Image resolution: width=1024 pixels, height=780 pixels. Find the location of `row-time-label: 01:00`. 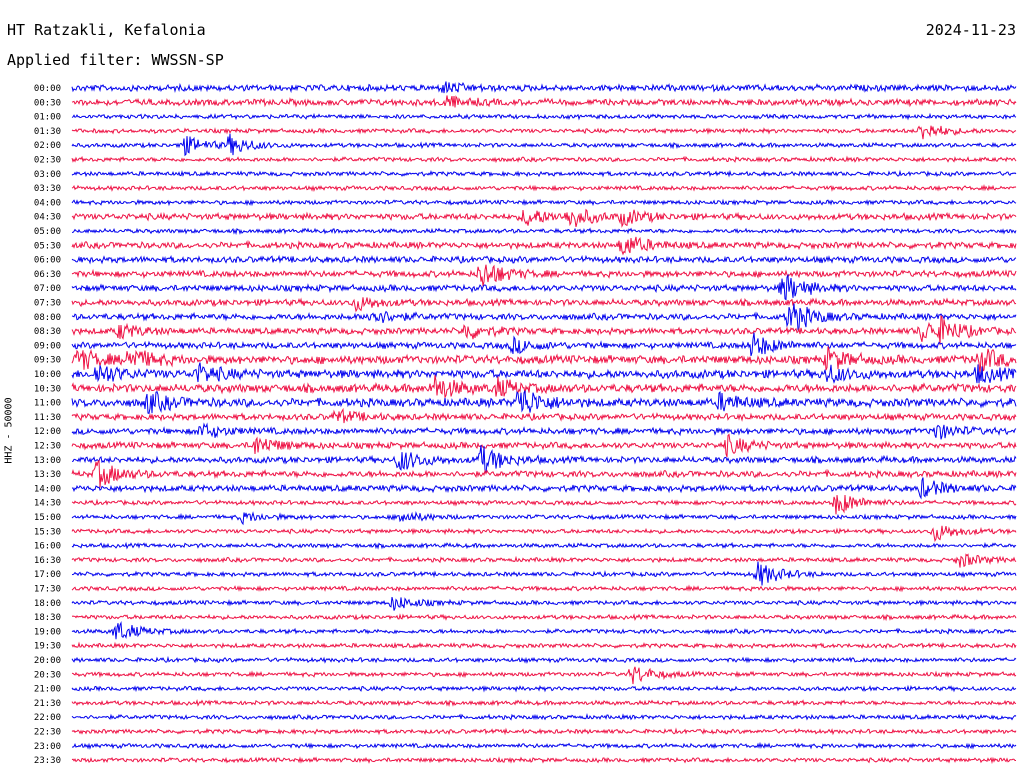

row-time-label: 01:00 is located at coordinates (47, 118).